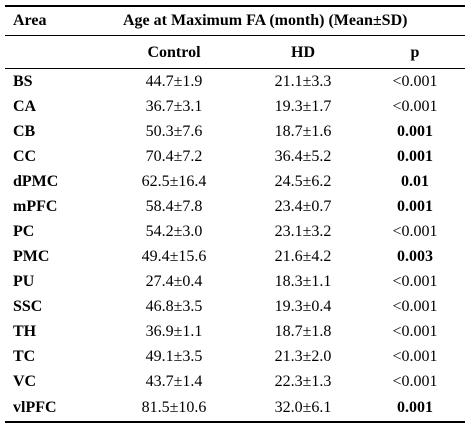  Describe the element at coordinates (235, 206) in the screenshot. I see `table-row: mPFC 58.4±7.8 23.4±0.7 0.001` at that location.